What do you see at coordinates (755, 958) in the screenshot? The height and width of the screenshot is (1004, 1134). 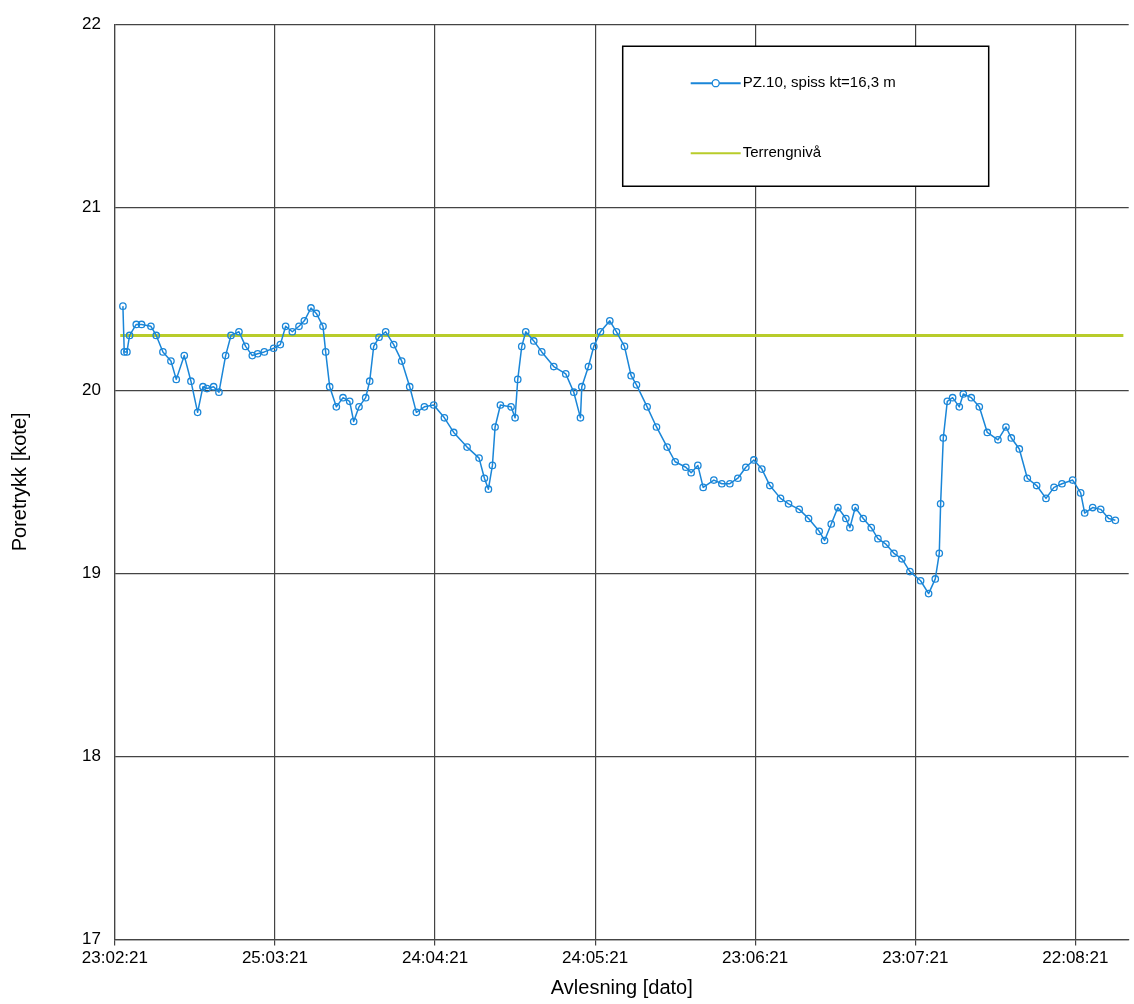 I see `x-tick-label: 23:06:21` at bounding box center [755, 958].